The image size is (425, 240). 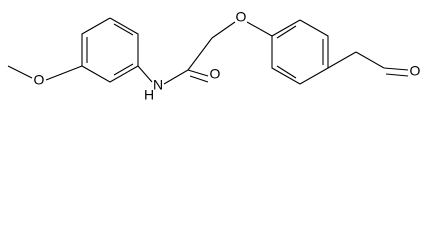 I want to click on atom-label: H, so click(x=149, y=95).